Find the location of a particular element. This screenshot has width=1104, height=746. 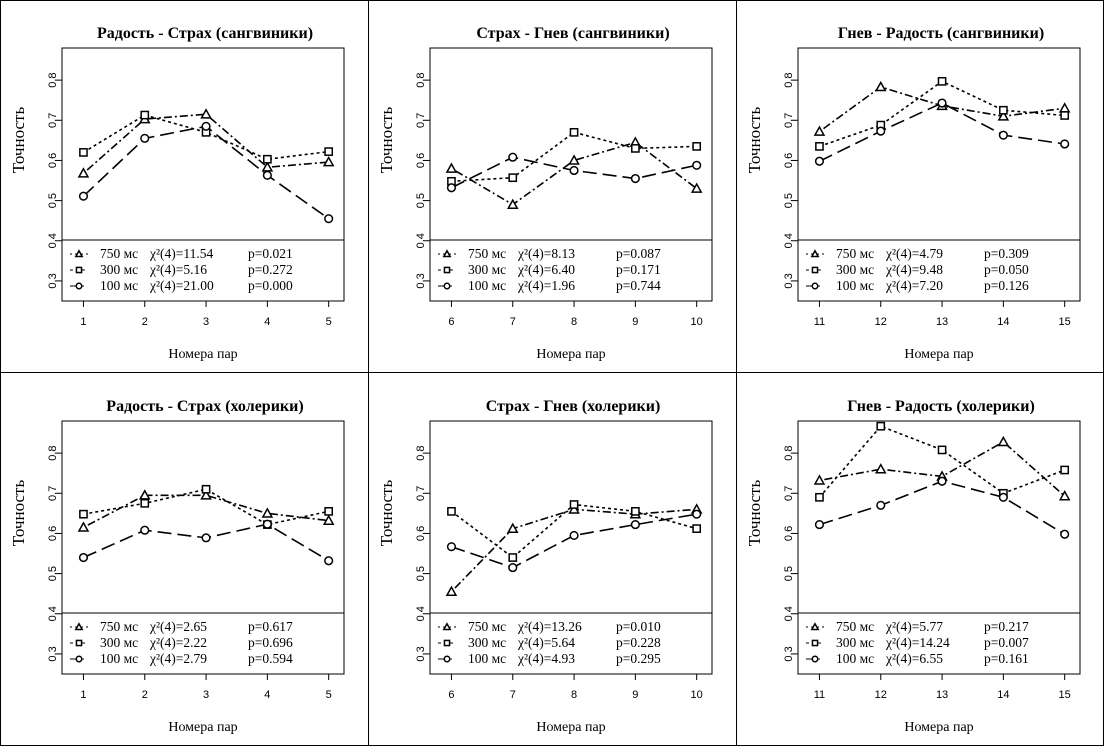

legend-chi: χ²(4)=5.77 is located at coordinates (914, 626).